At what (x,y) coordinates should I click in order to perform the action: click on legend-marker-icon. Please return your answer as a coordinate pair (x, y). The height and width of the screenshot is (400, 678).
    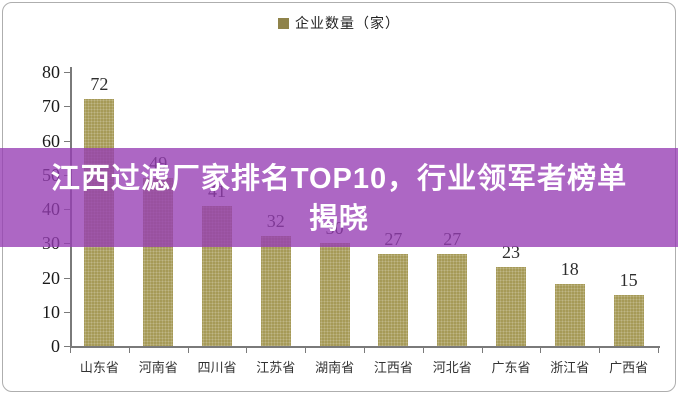
    Looking at the image, I should click on (283, 23).